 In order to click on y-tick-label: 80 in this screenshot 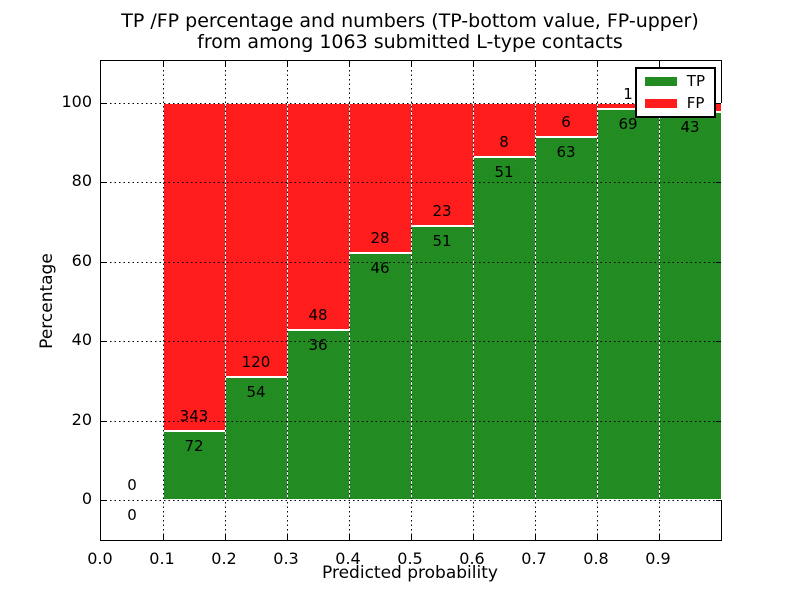, I will do `click(81, 181)`.